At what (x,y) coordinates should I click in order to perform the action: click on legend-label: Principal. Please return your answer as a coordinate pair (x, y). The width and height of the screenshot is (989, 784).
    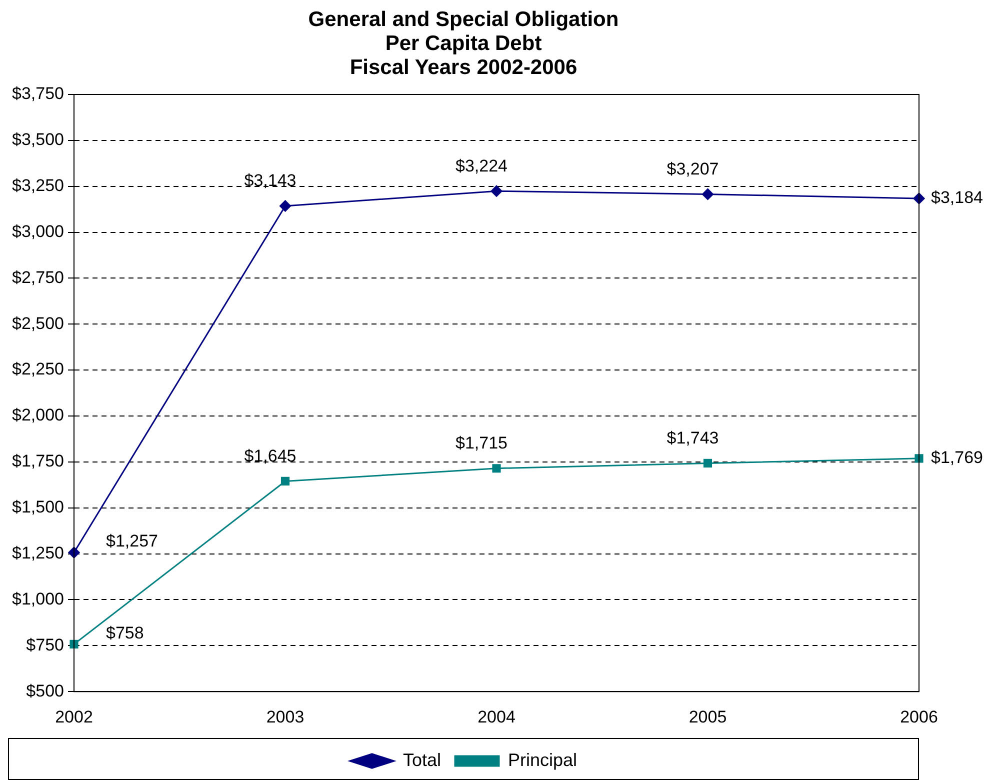
    Looking at the image, I should click on (543, 760).